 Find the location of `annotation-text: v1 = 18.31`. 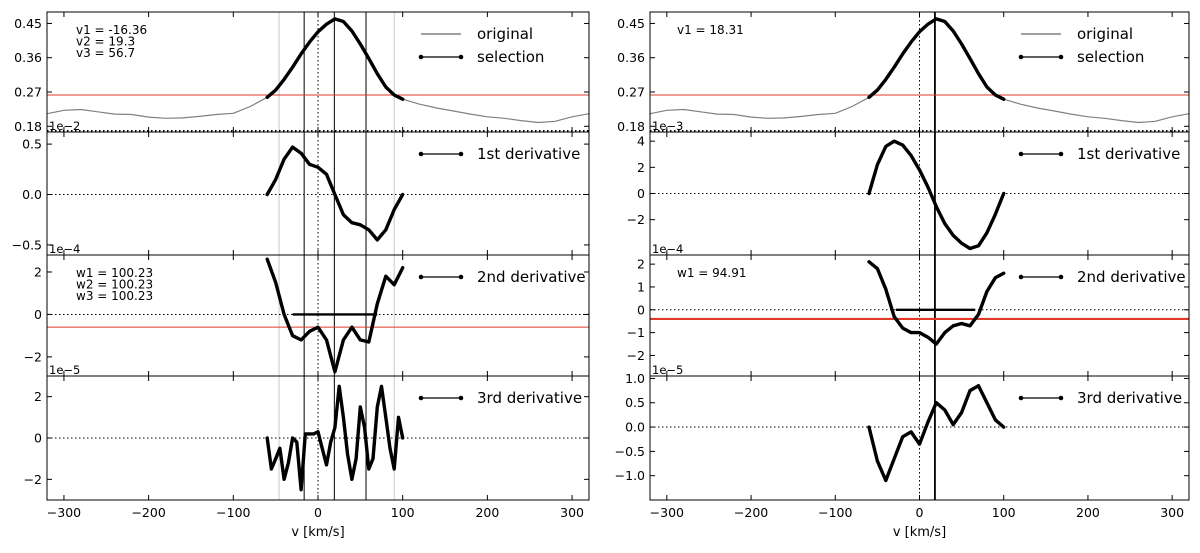

annotation-text: v1 = 18.31 is located at coordinates (710, 30).